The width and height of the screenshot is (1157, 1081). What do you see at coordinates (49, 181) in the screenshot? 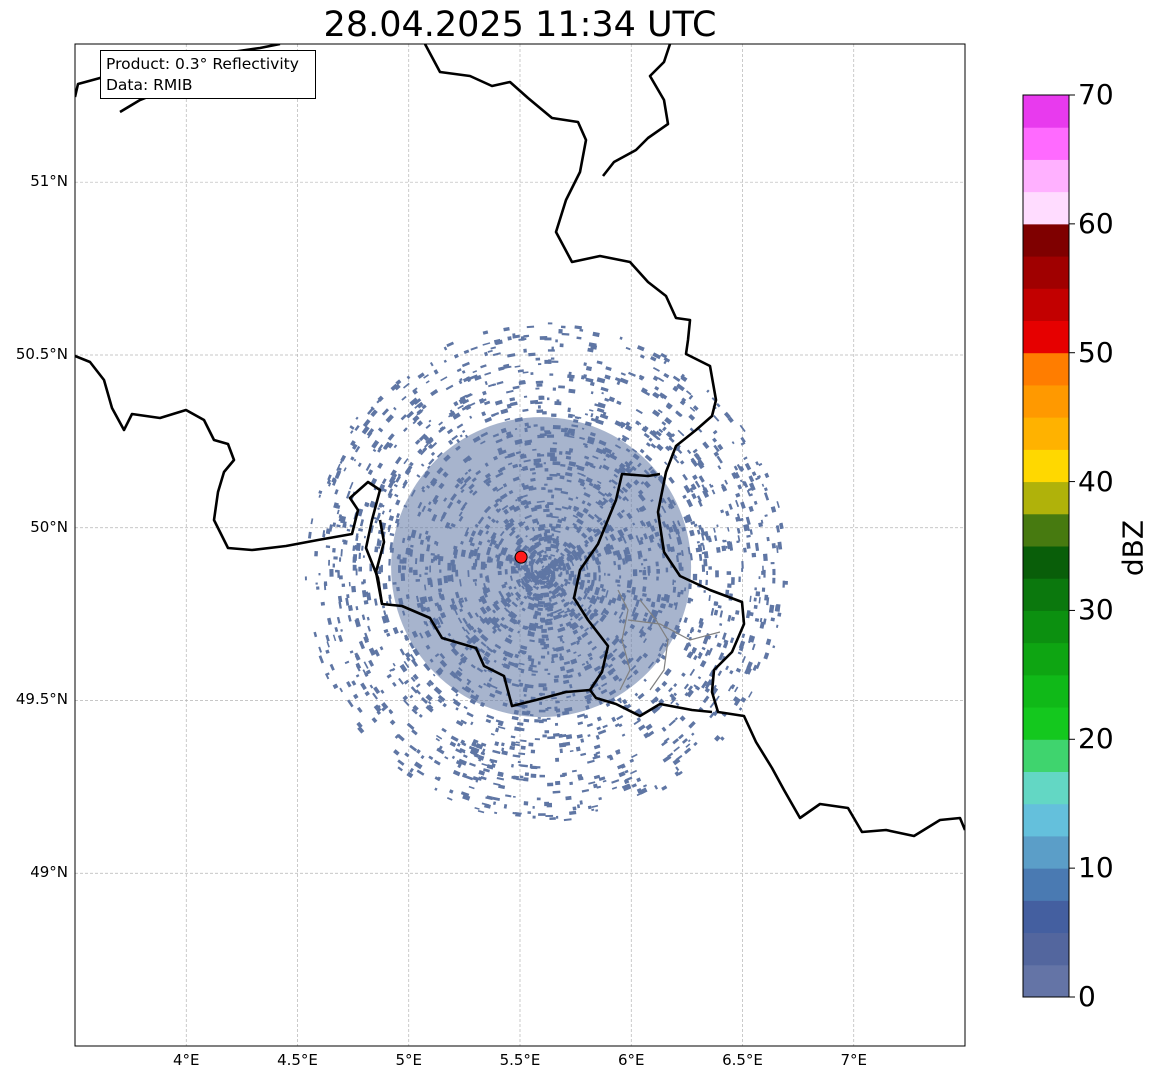
I see `lat-tick-label: 51°N` at bounding box center [49, 181].